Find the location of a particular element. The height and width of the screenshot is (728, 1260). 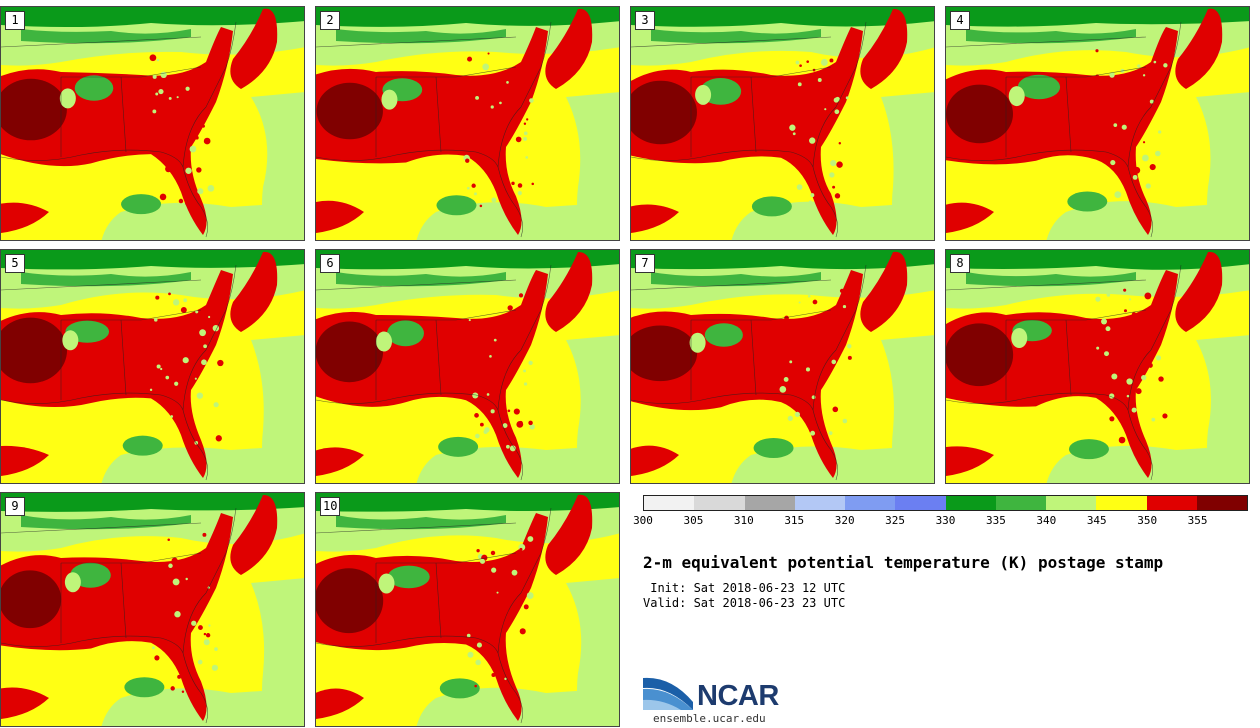

colorbar-tick-label: 350 is located at coordinates (1147, 520).